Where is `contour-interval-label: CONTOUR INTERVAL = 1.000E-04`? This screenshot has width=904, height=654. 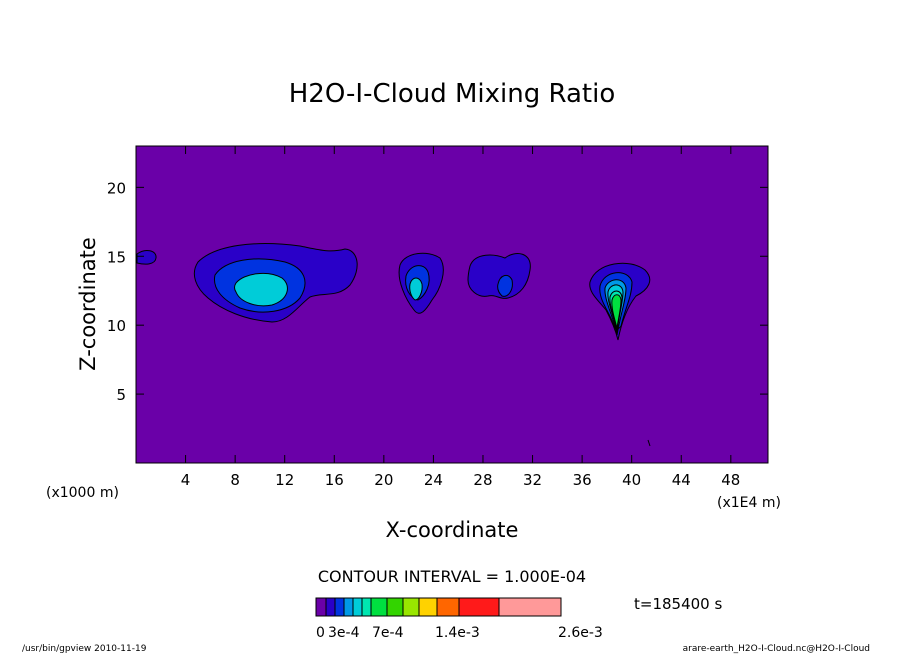 contour-interval-label: CONTOUR INTERVAL = 1.000E-04 is located at coordinates (452, 576).